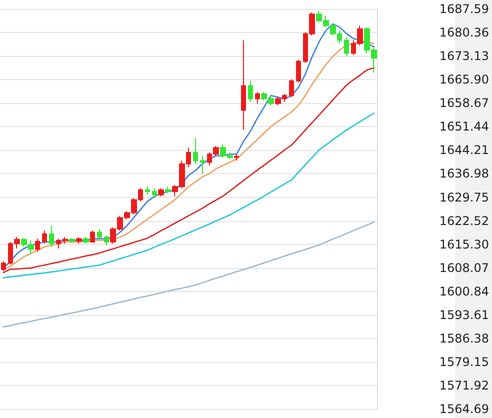  What do you see at coordinates (464, 56) in the screenshot?
I see `y-tick-label: 1673.13` at bounding box center [464, 56].